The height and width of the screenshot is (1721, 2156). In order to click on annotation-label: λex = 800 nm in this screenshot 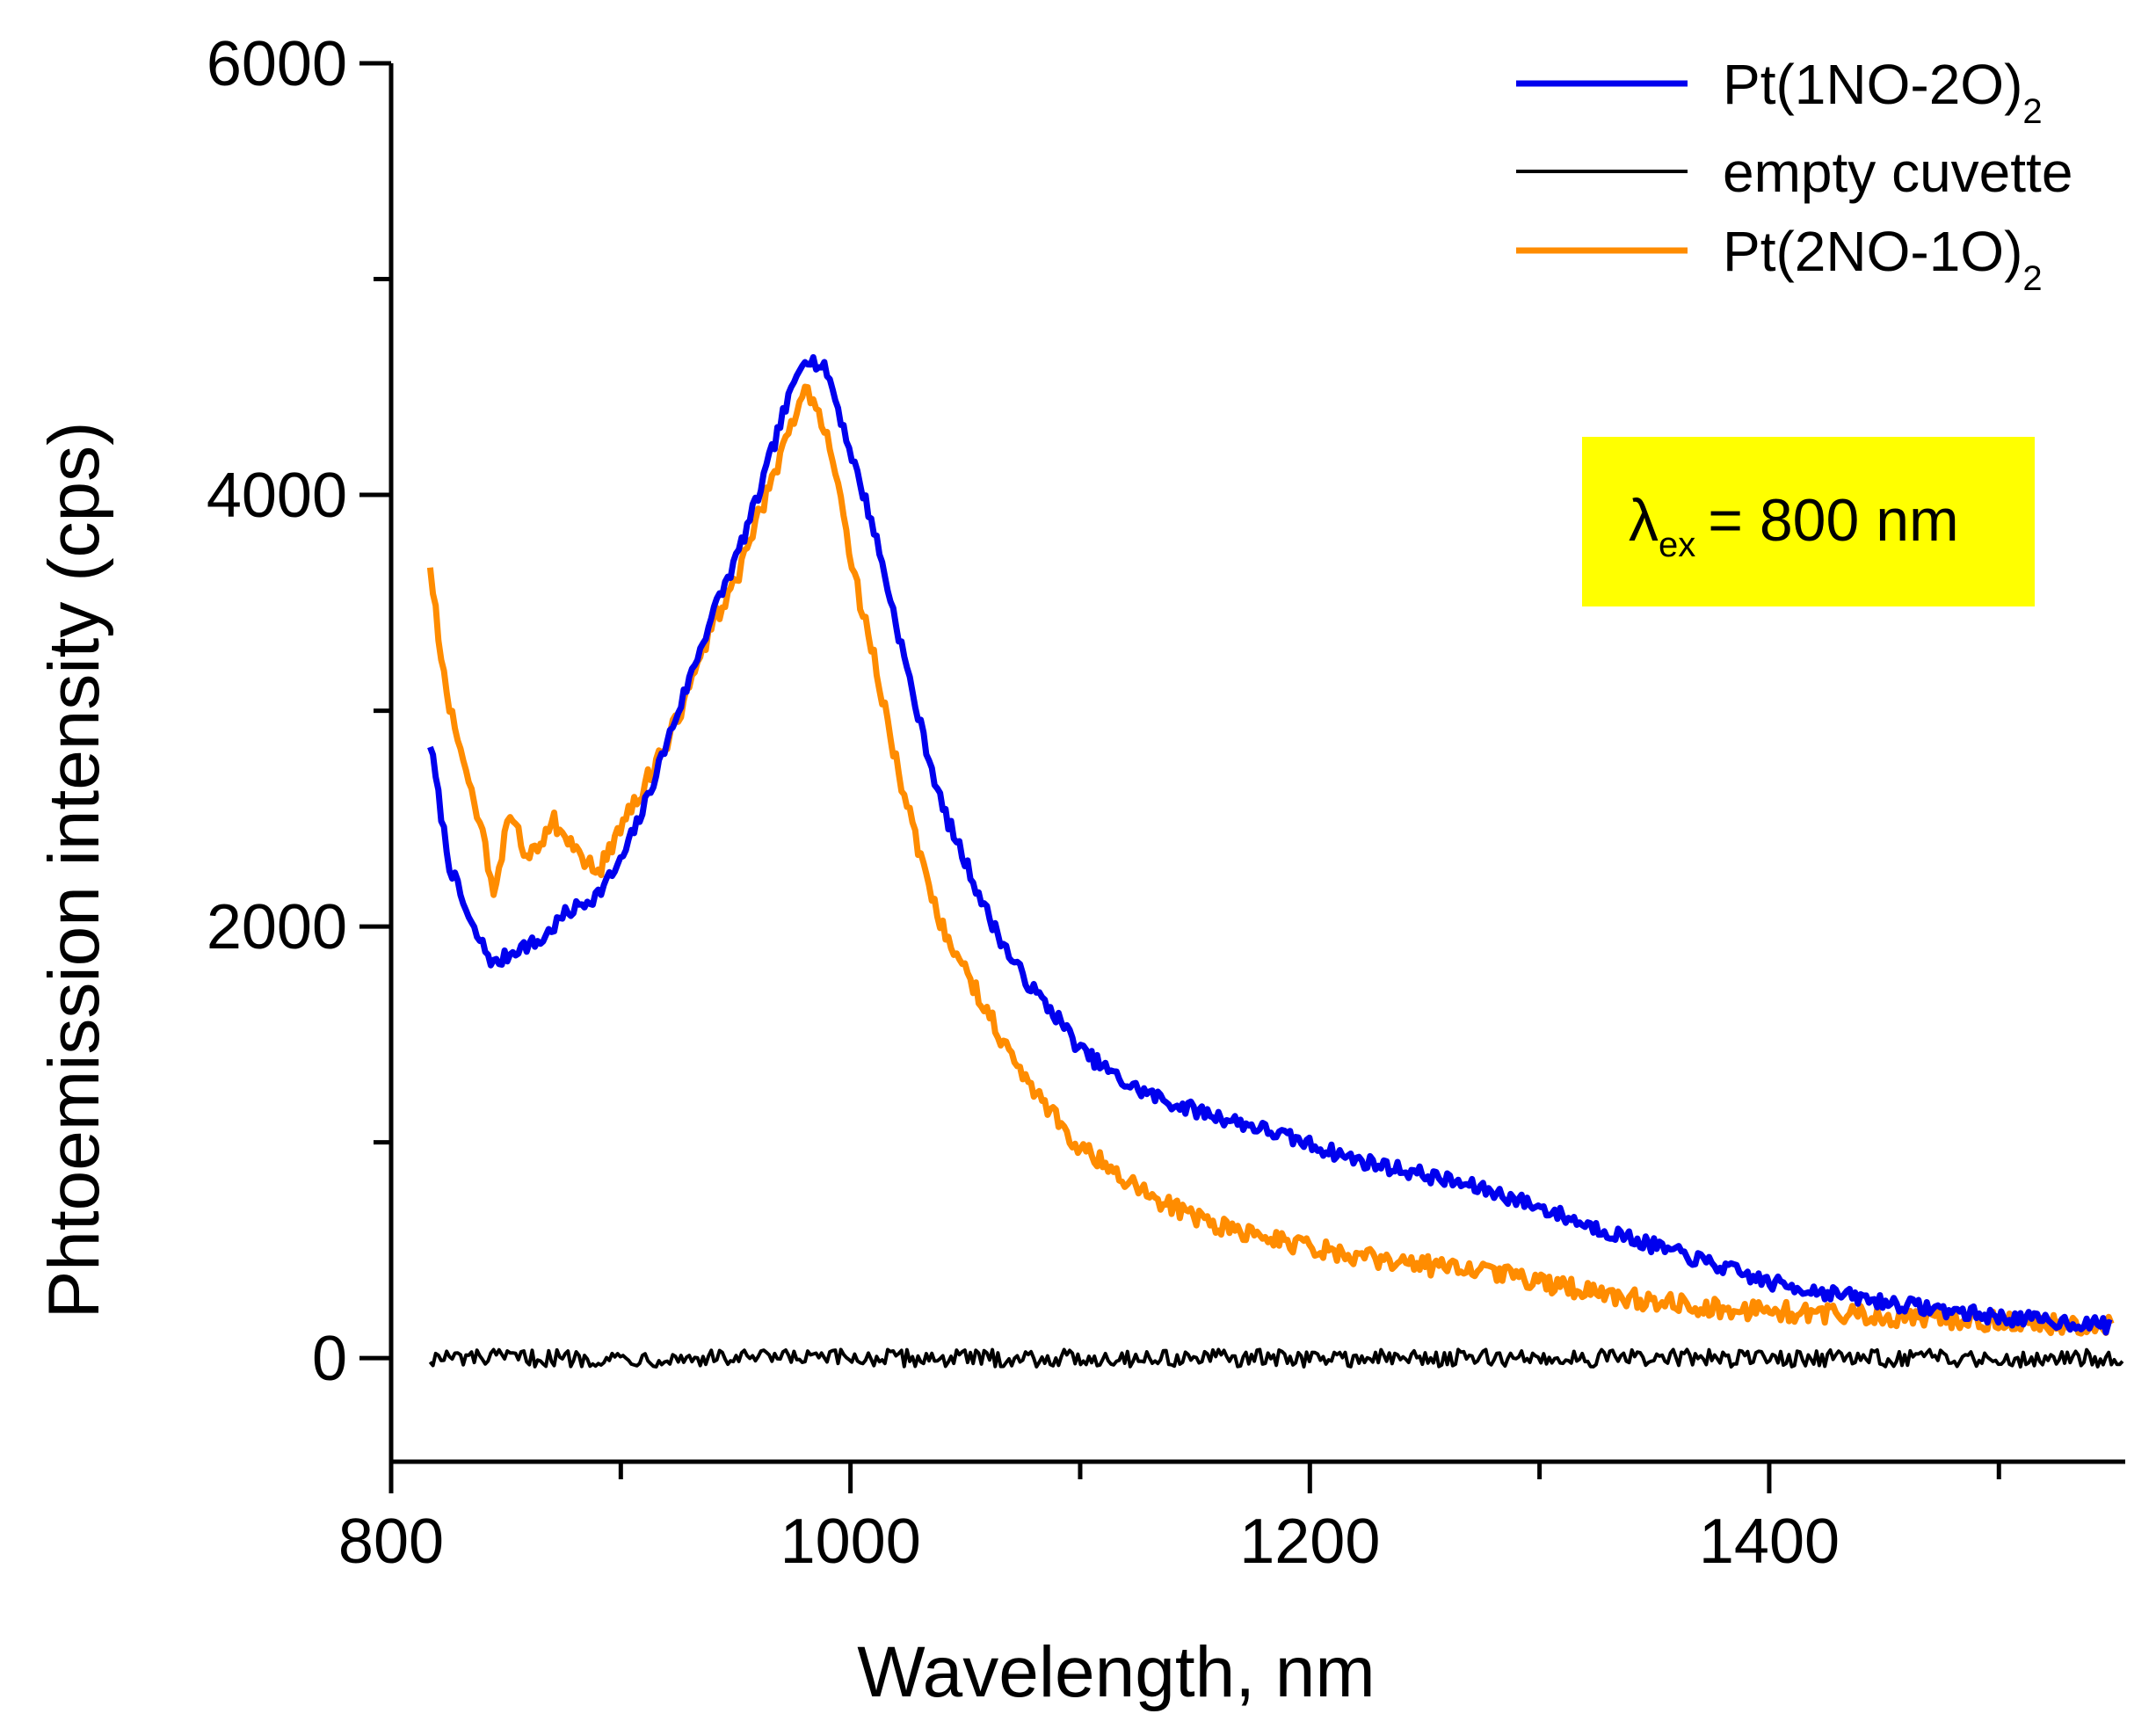, I will do `click(1794, 525)`.